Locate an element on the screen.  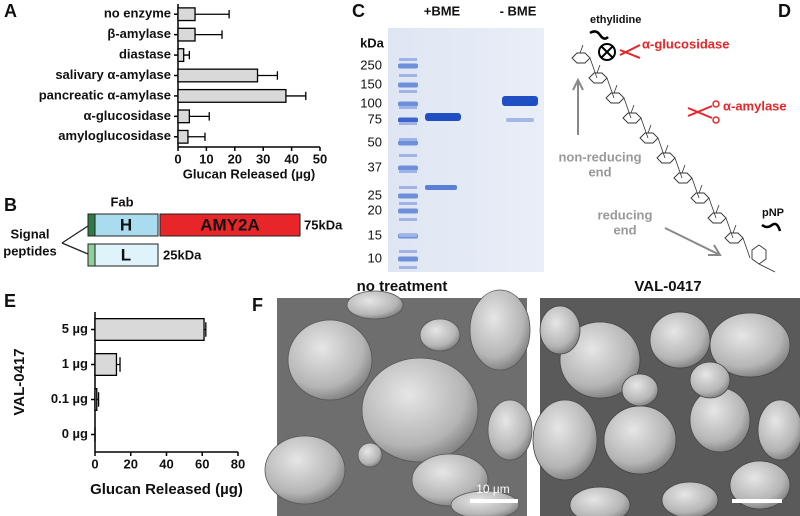
ladder-label: 20 is located at coordinates (375, 209).